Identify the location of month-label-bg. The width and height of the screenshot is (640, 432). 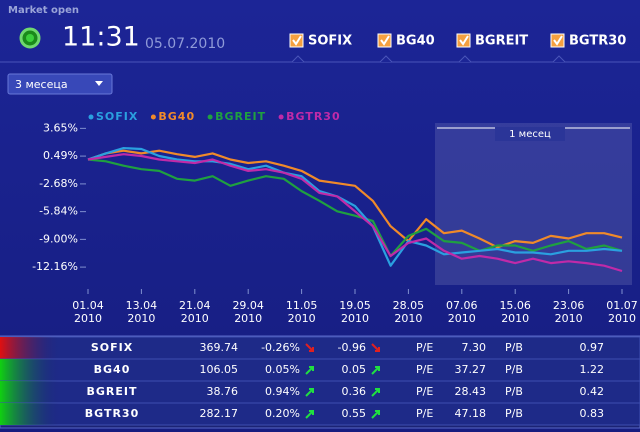
(530, 134).